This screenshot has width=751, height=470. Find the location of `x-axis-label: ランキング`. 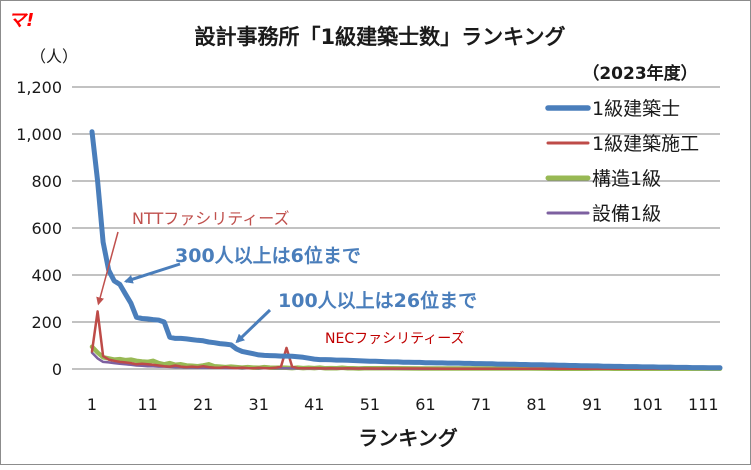

x-axis-label: ランキング is located at coordinates (407, 438).